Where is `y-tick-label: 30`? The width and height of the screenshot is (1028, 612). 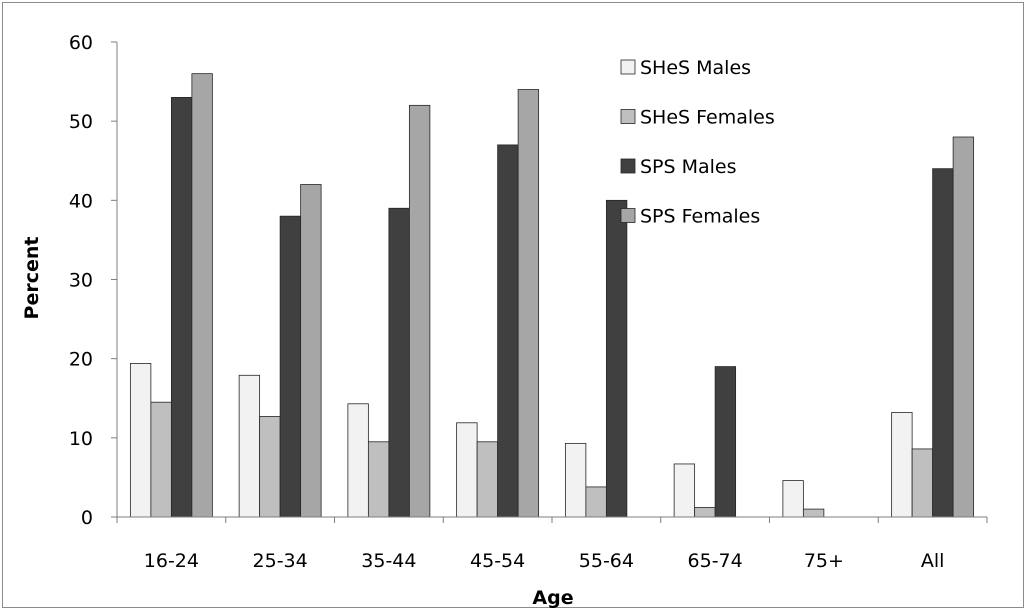
y-tick-label: 30 is located at coordinates (81, 281).